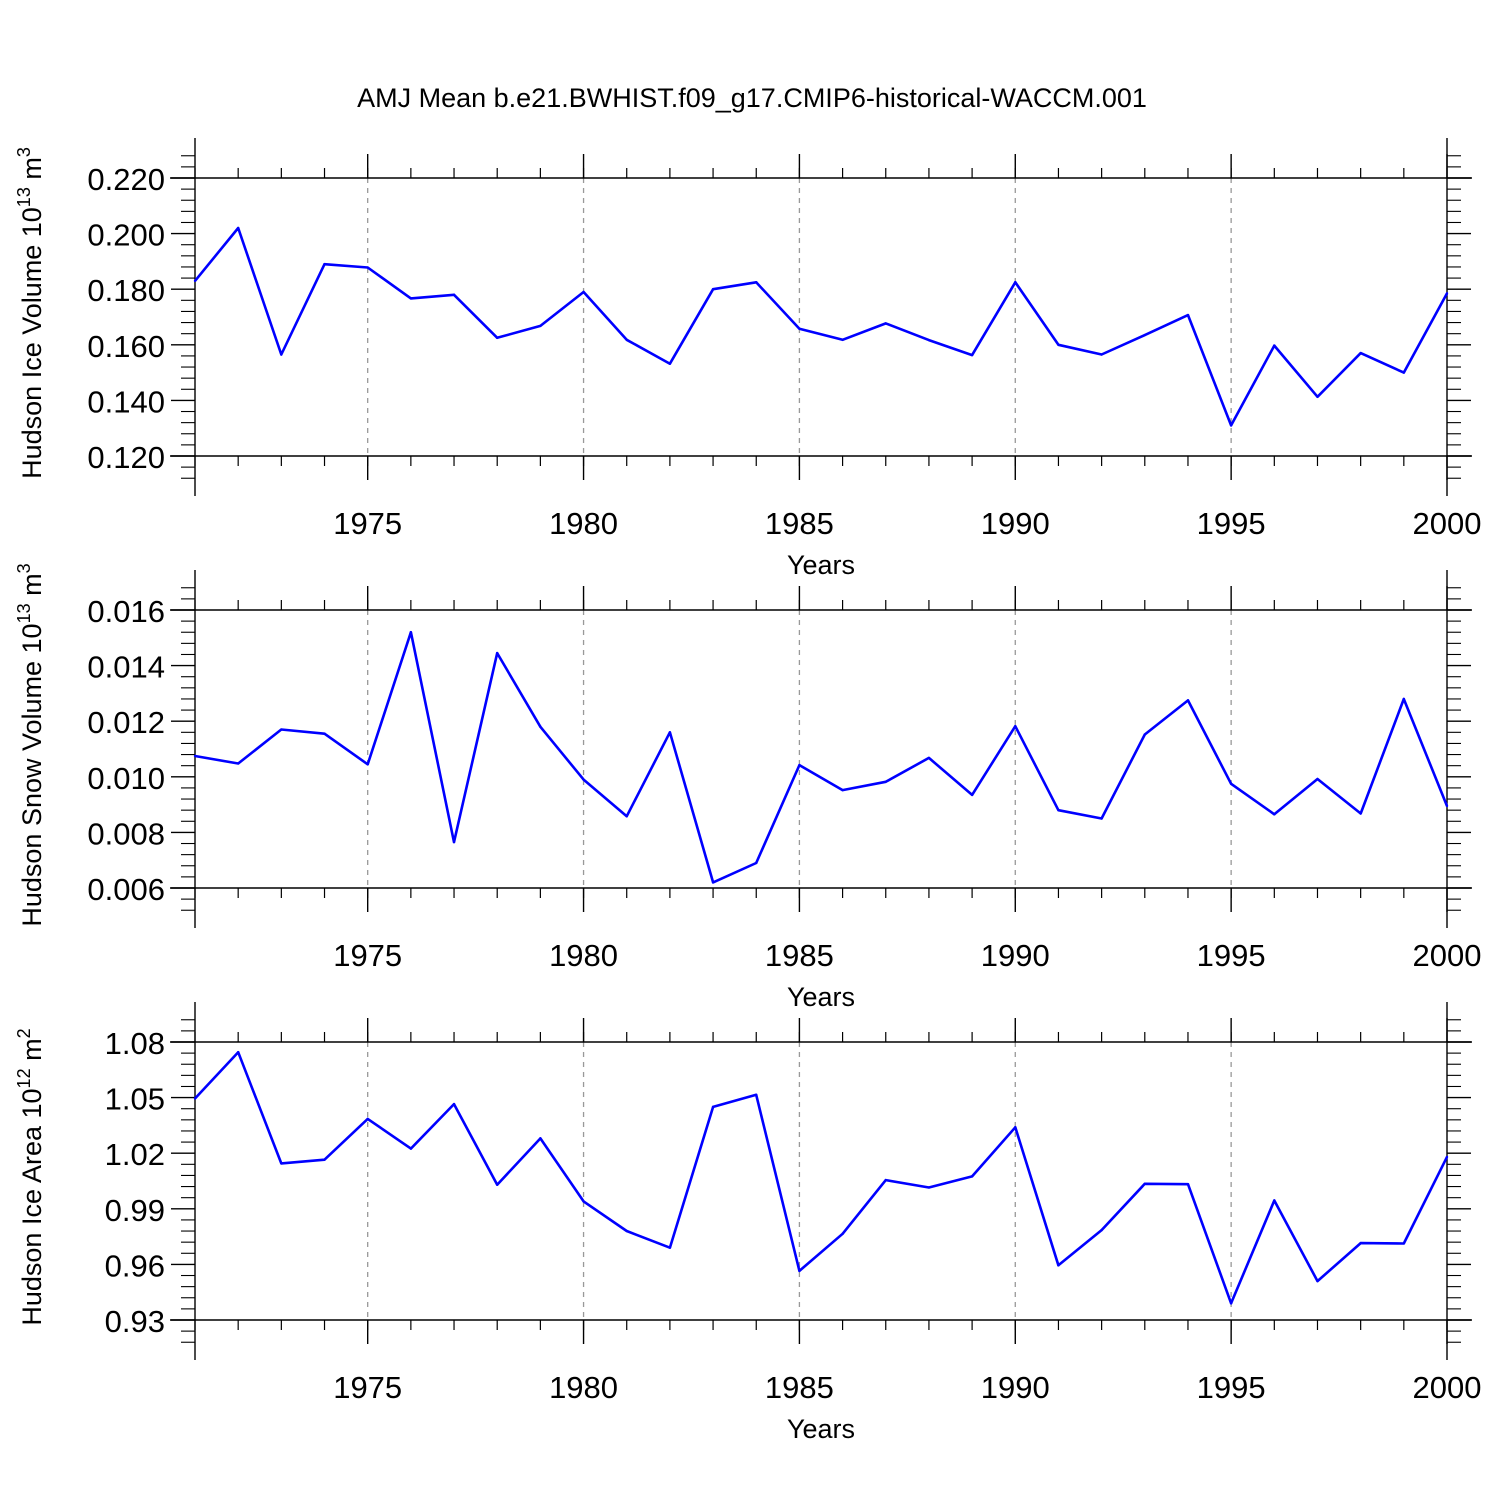 Image resolution: width=1500 pixels, height=1500 pixels. I want to click on y-tick-label: 0.120, so click(126, 457).